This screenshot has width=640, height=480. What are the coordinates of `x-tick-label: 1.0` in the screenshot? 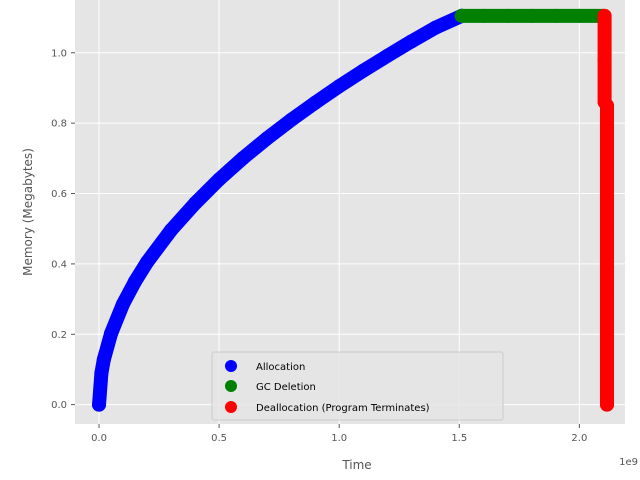 It's located at (339, 438).